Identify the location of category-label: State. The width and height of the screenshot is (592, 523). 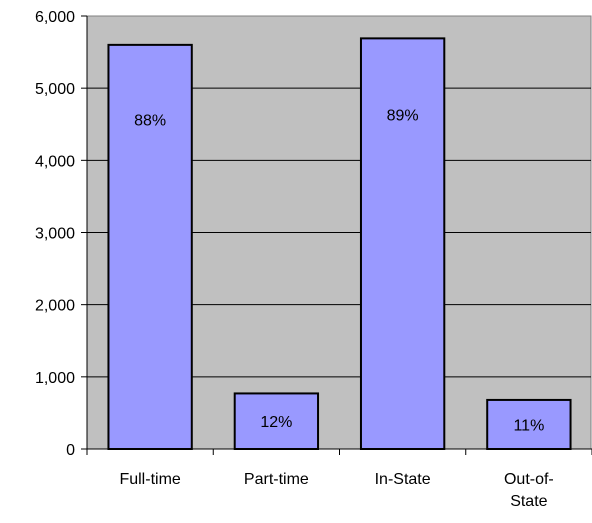
(528, 501).